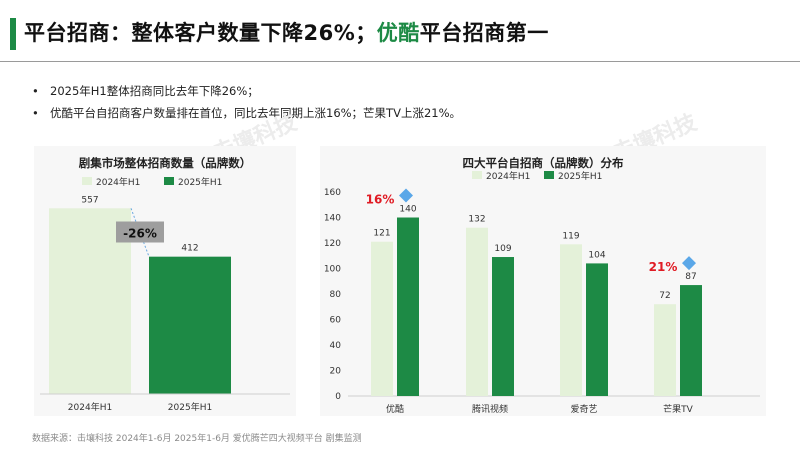 This screenshot has height=450, width=800. What do you see at coordinates (332, 244) in the screenshot?
I see `y-tick-label: 120` at bounding box center [332, 244].